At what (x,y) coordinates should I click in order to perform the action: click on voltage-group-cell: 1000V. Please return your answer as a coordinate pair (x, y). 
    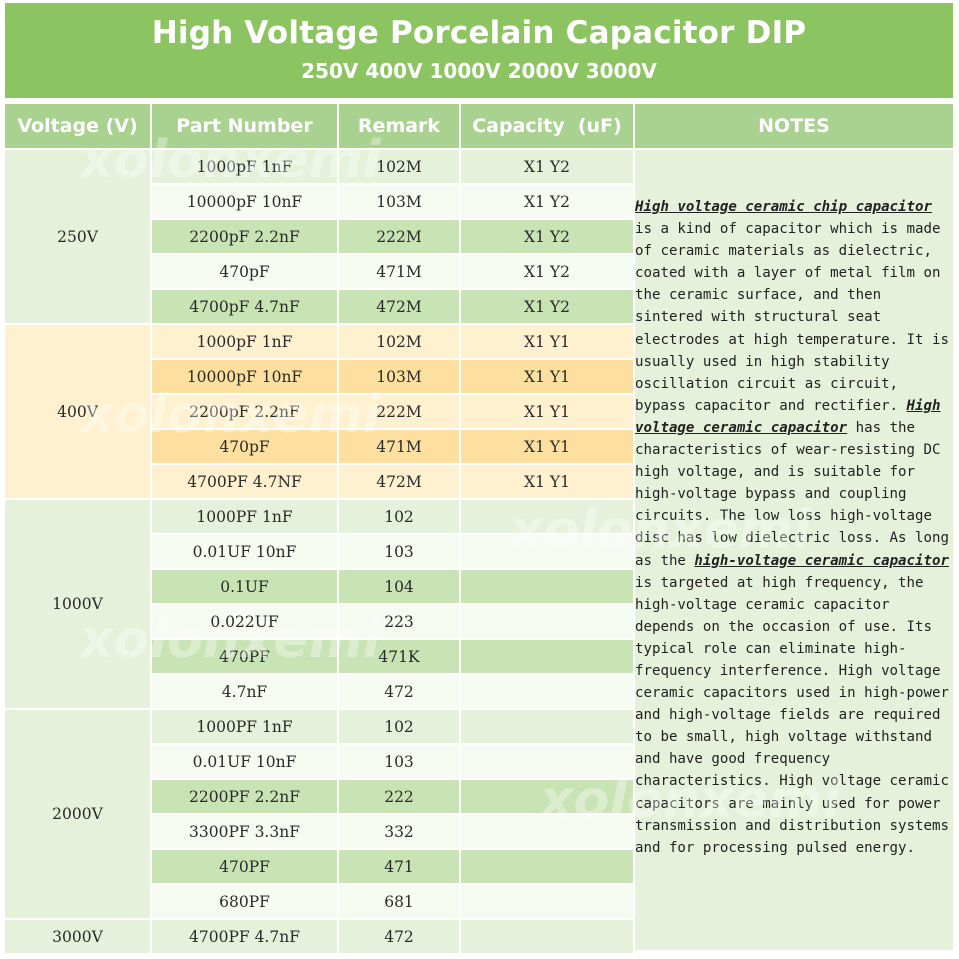
    Looking at the image, I should click on (77, 604).